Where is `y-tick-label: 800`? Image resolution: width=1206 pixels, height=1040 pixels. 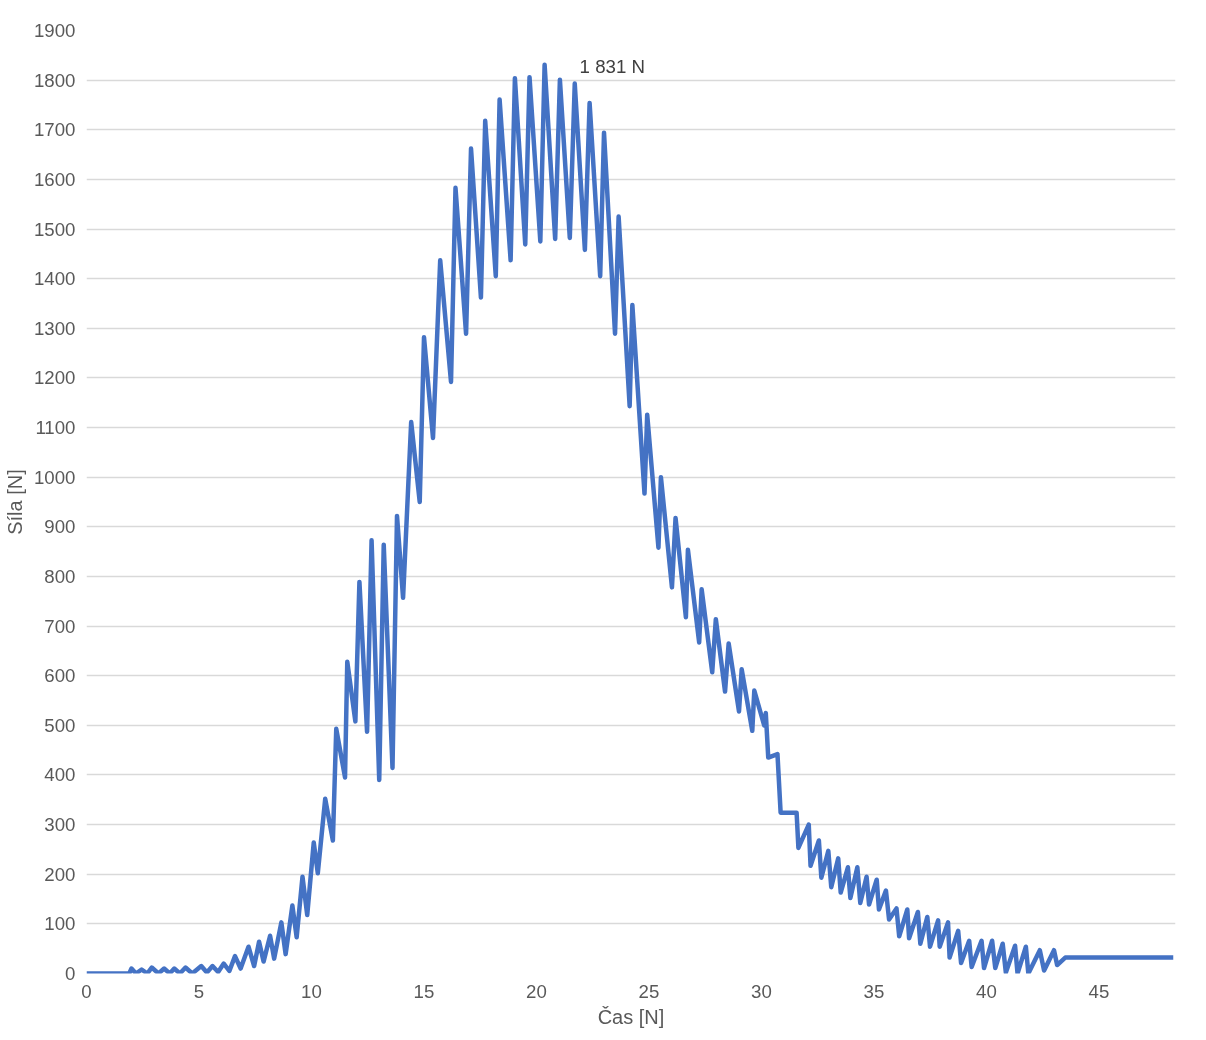
y-tick-label: 800 is located at coordinates (60, 576).